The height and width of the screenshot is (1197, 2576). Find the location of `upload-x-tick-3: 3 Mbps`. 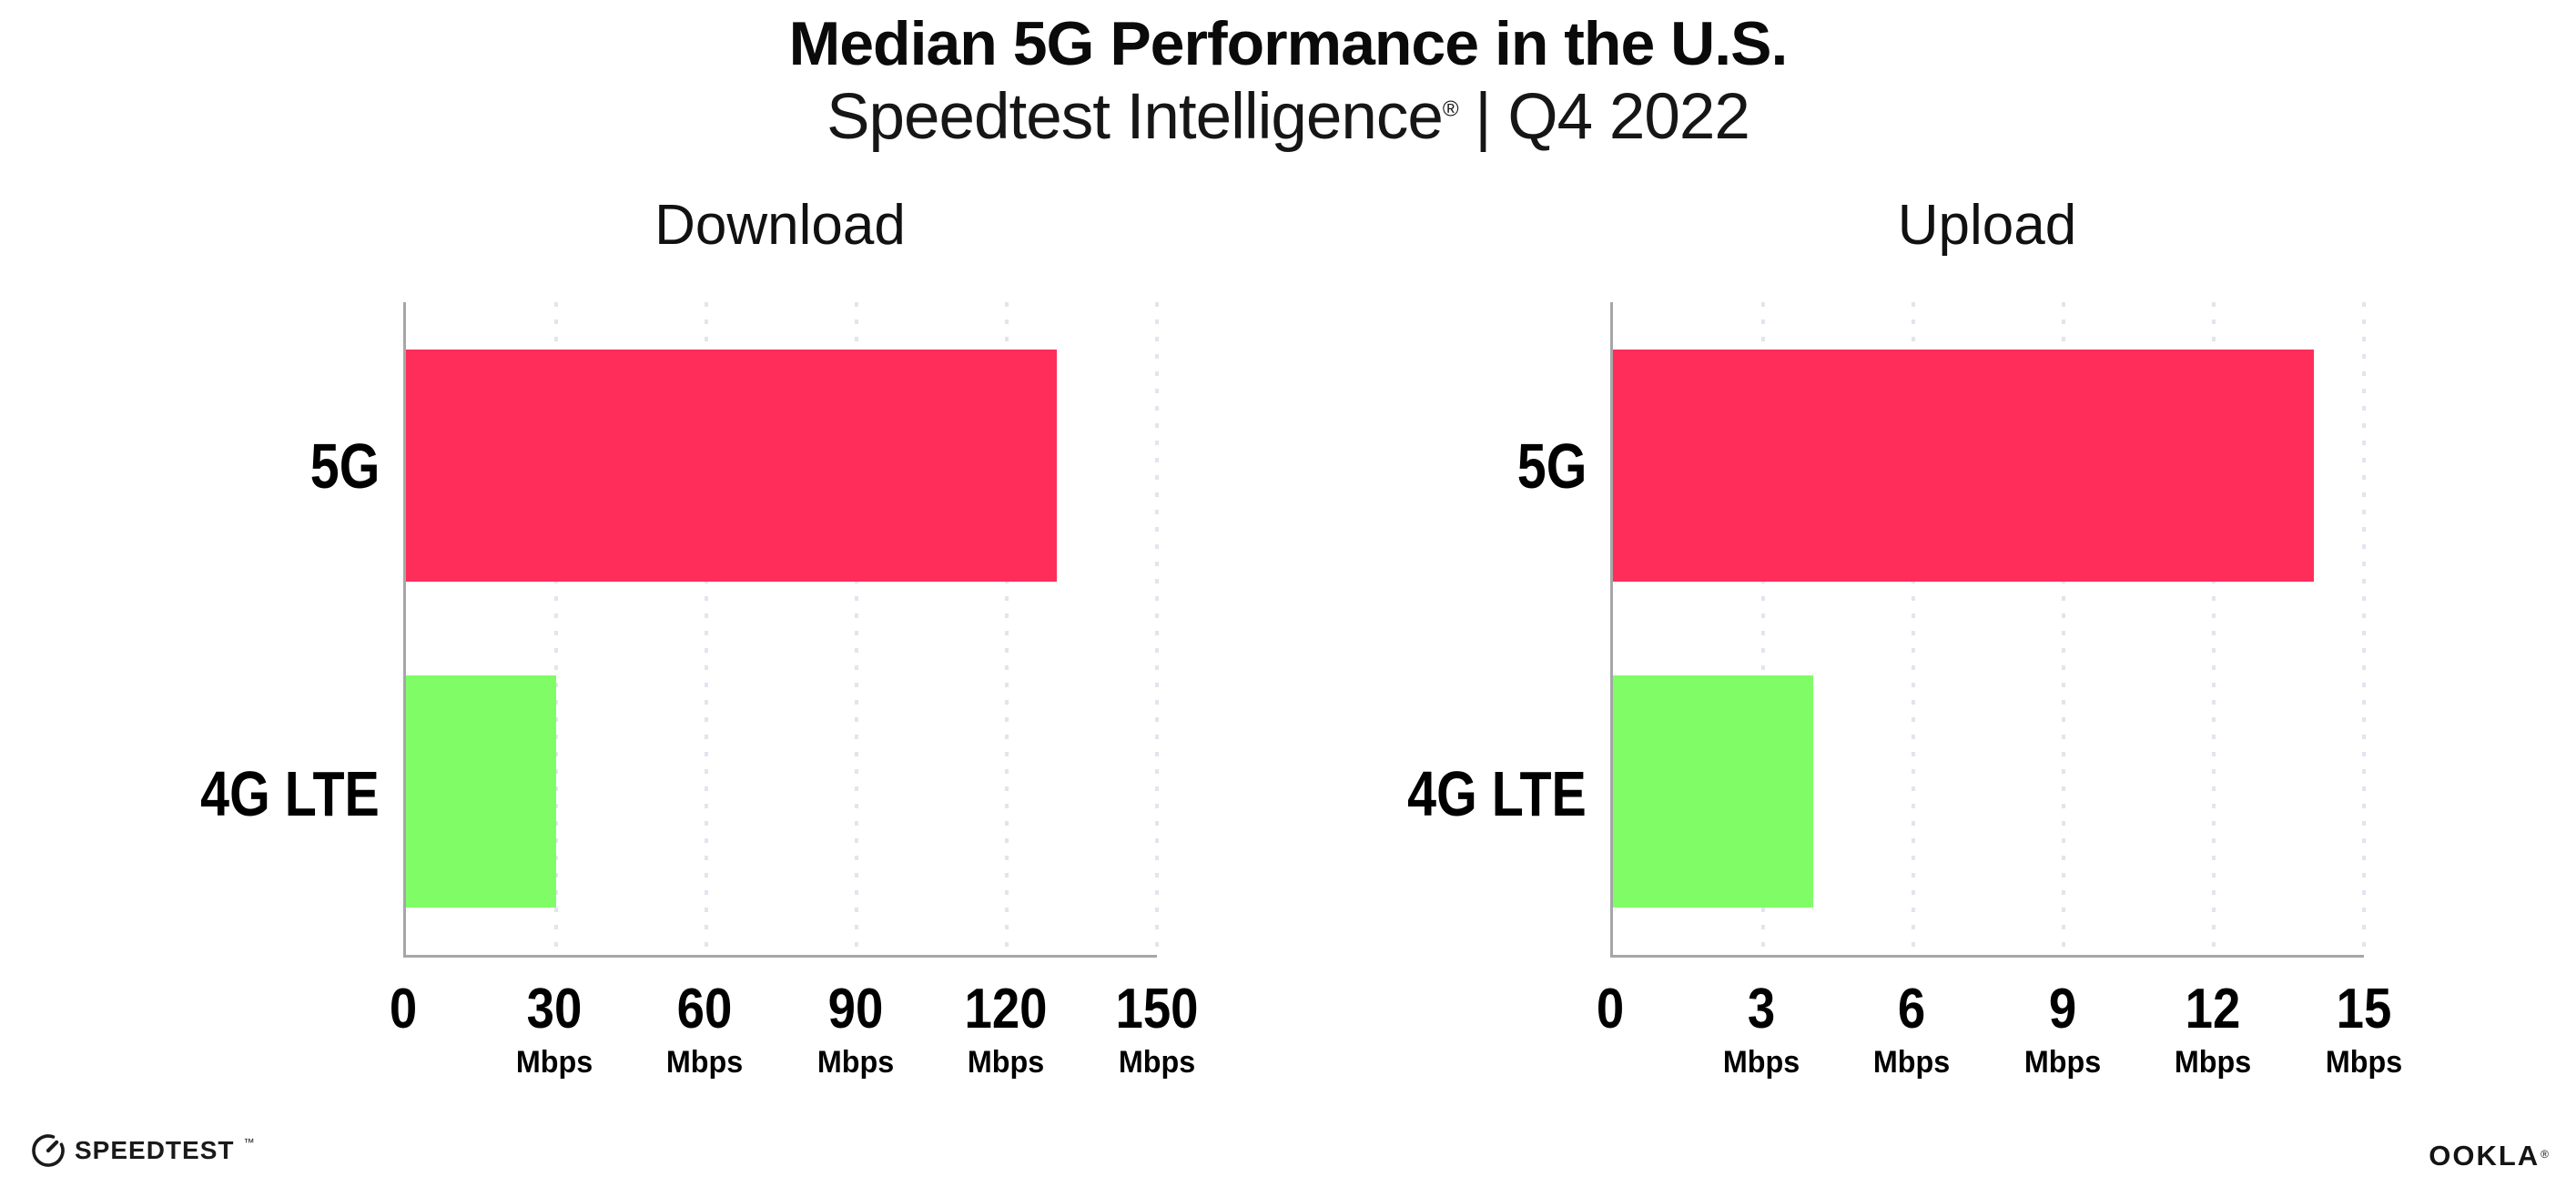

upload-x-tick-3: 3 Mbps is located at coordinates (1760, 1030).